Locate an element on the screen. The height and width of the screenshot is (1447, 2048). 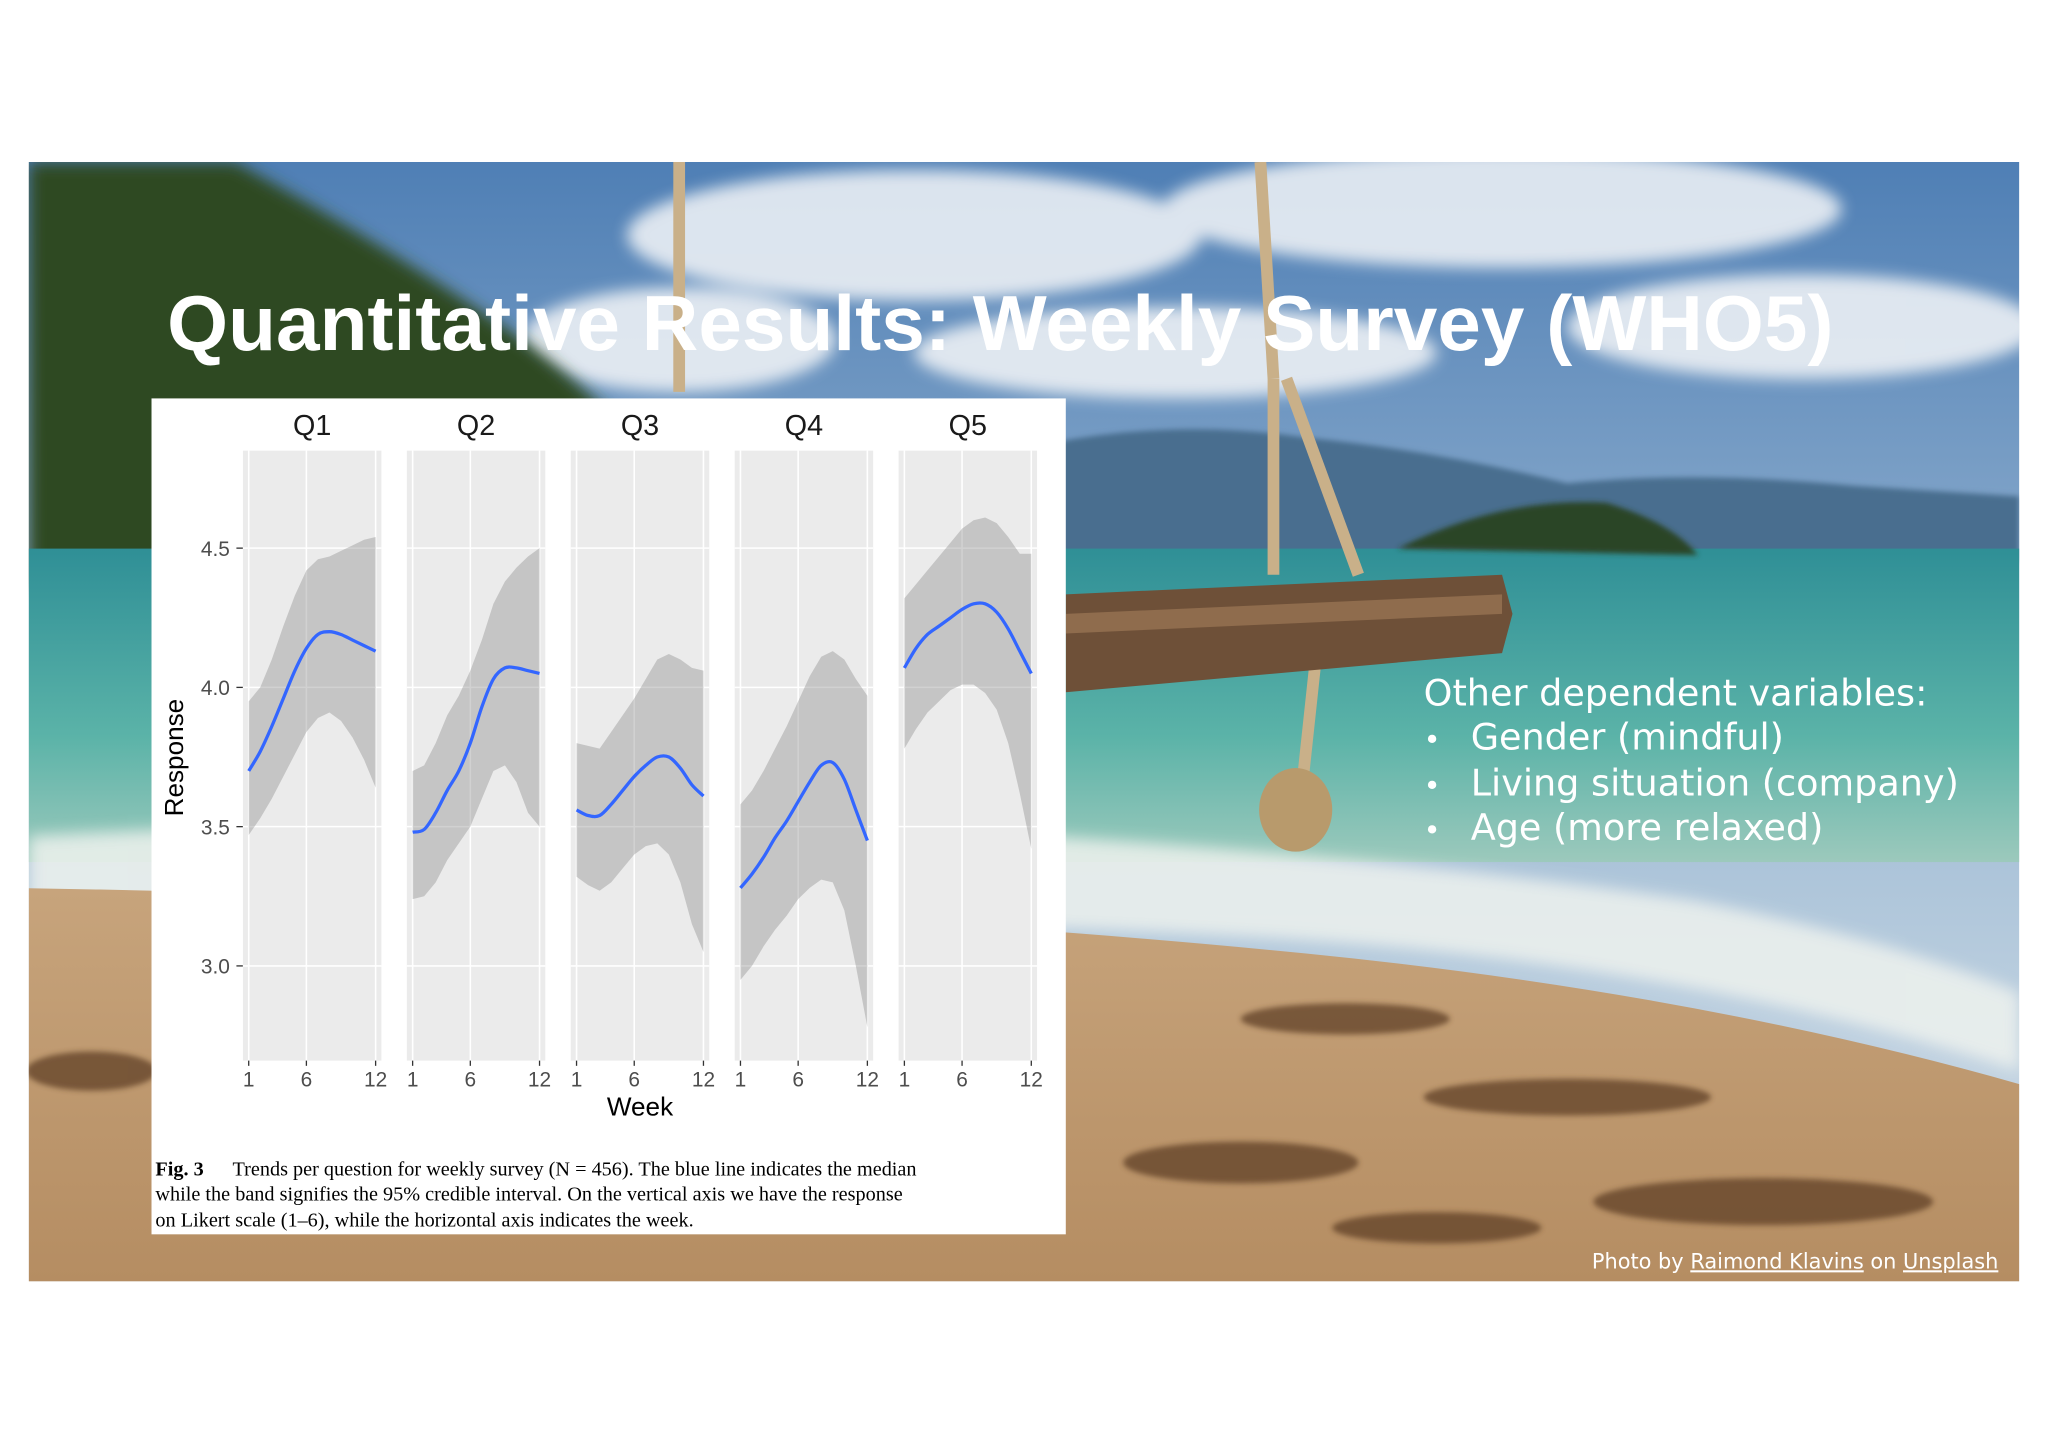
credit-text: on is located at coordinates (1883, 1261).